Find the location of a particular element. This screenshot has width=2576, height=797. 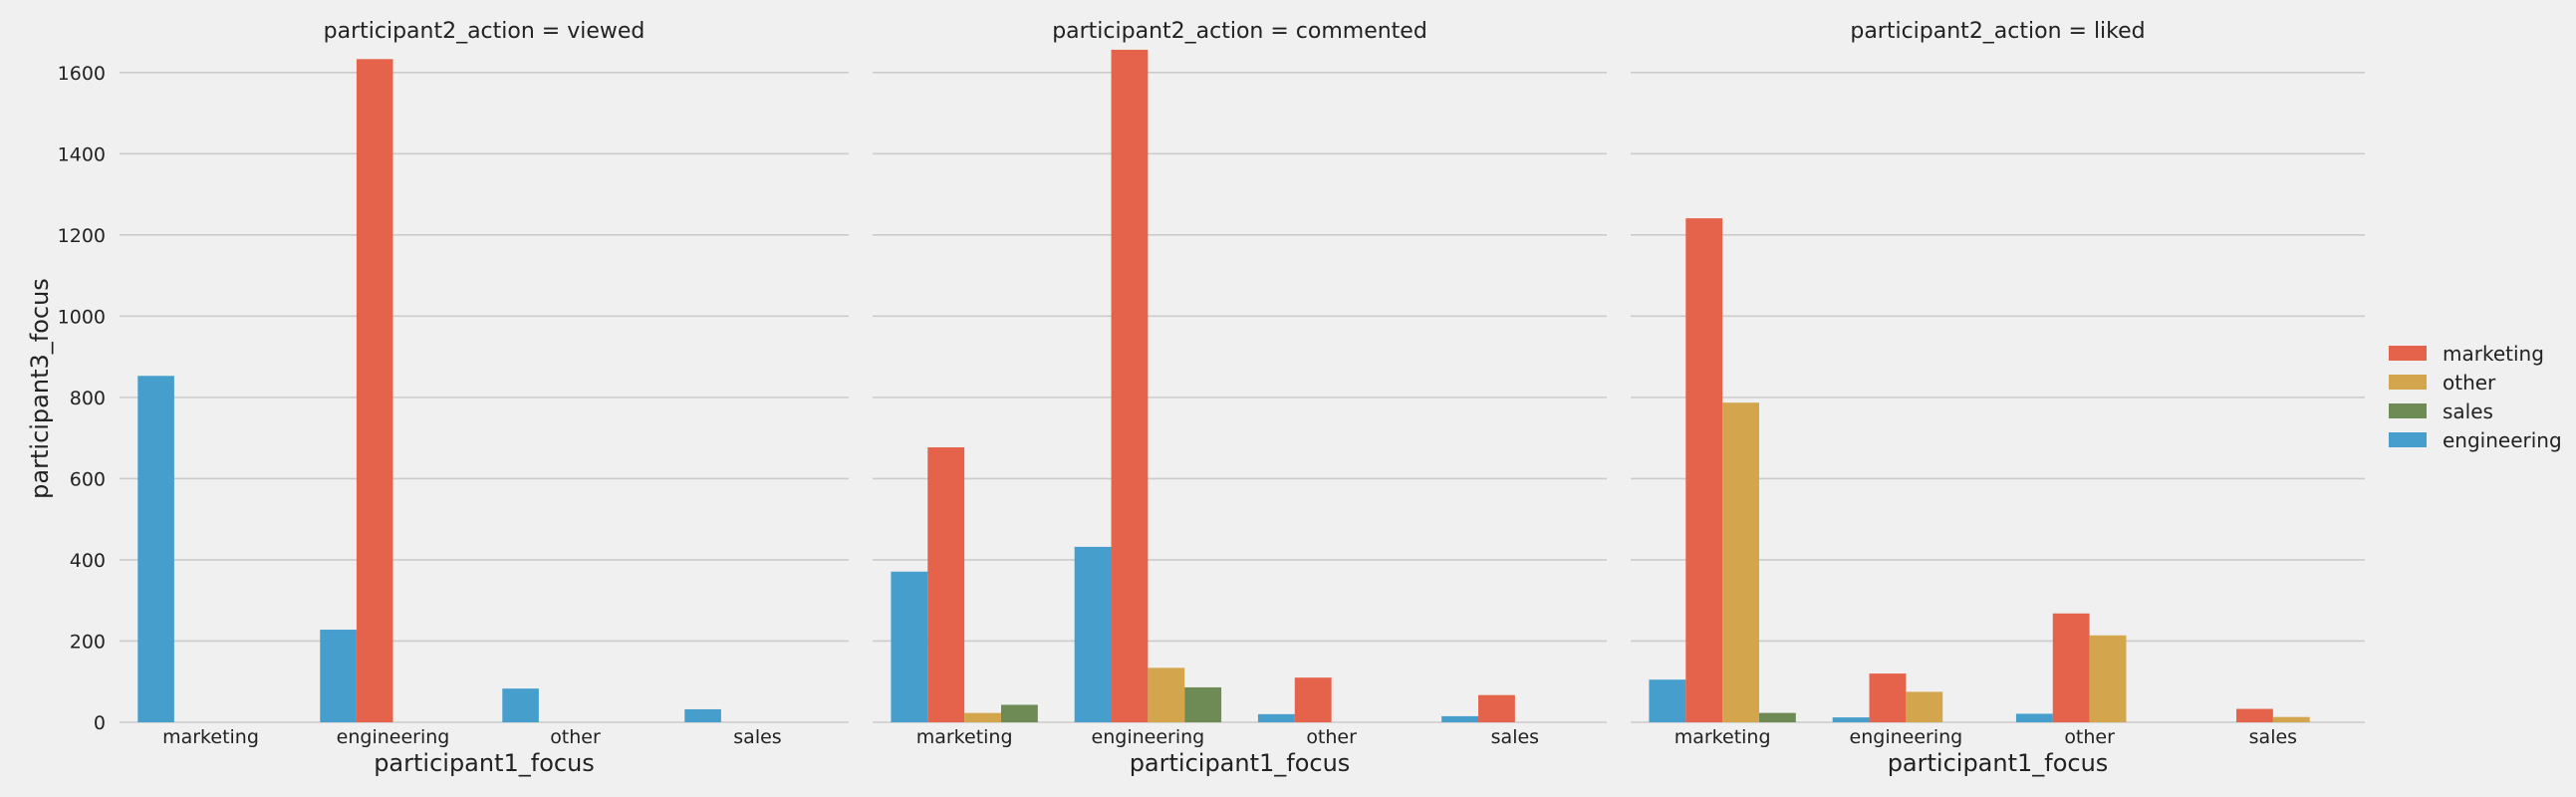

y-tick-label: 800 is located at coordinates (88, 399).